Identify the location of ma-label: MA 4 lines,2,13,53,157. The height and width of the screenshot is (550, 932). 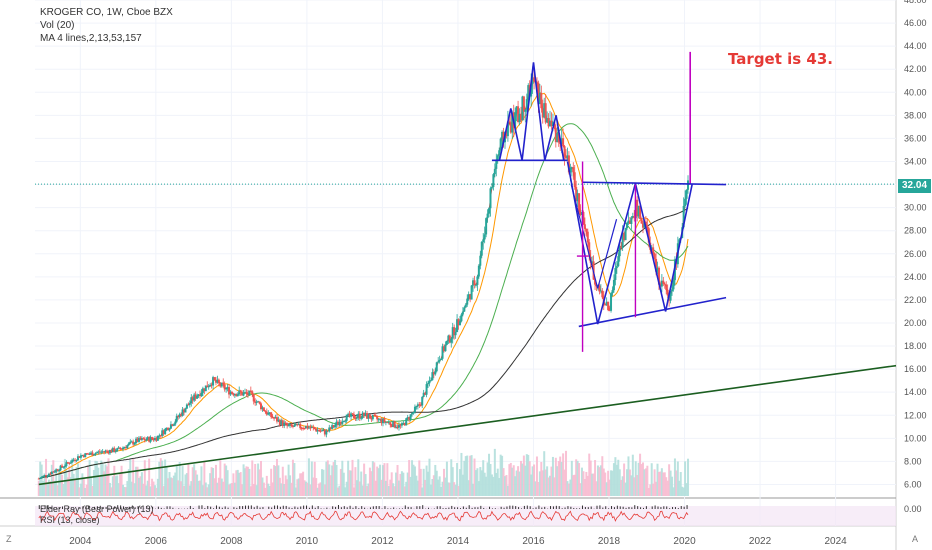
(91, 38).